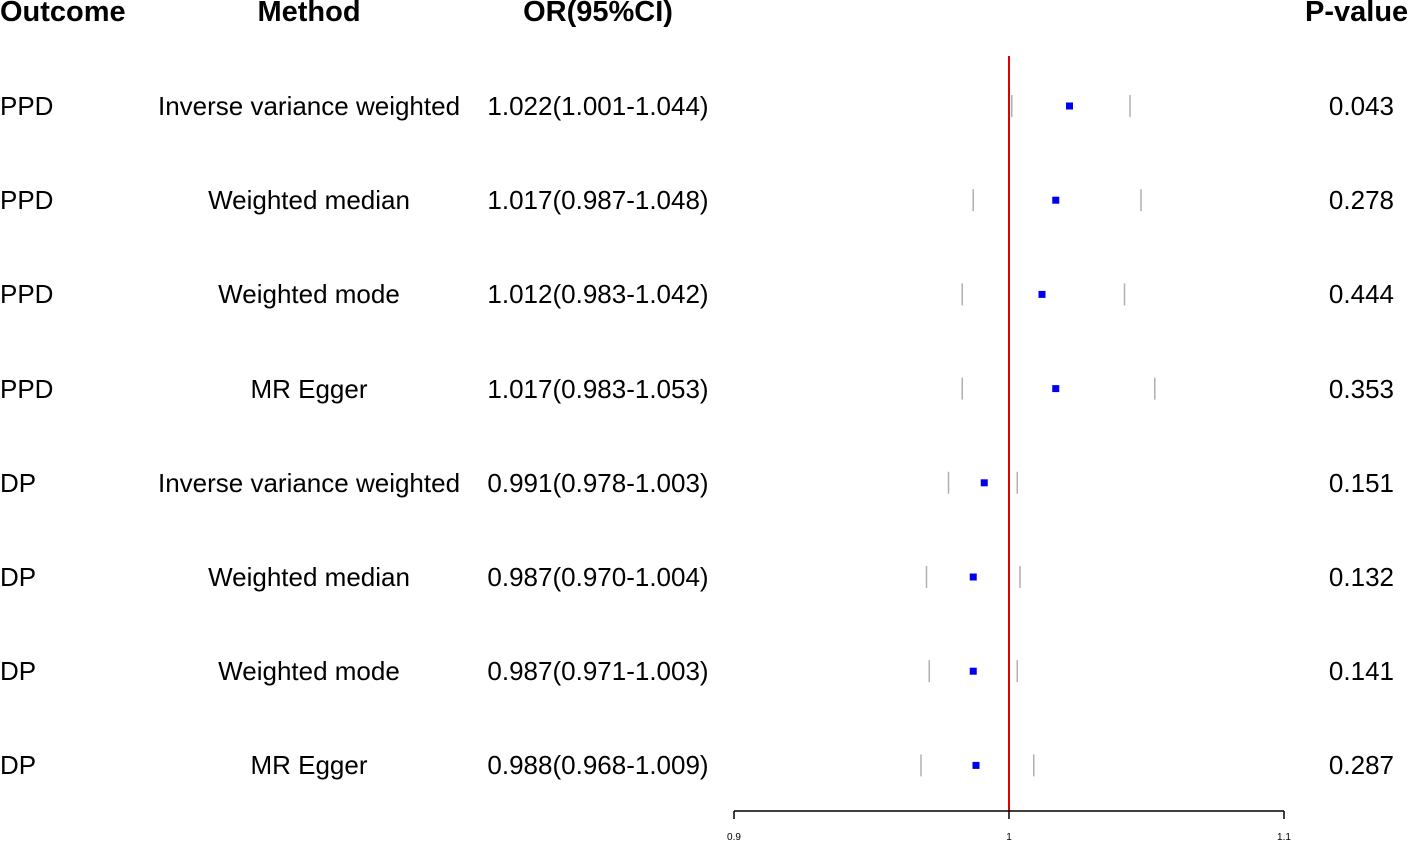 This screenshot has height=842, width=1417. I want to click on p-value-cell: 0.353, so click(1361, 388).